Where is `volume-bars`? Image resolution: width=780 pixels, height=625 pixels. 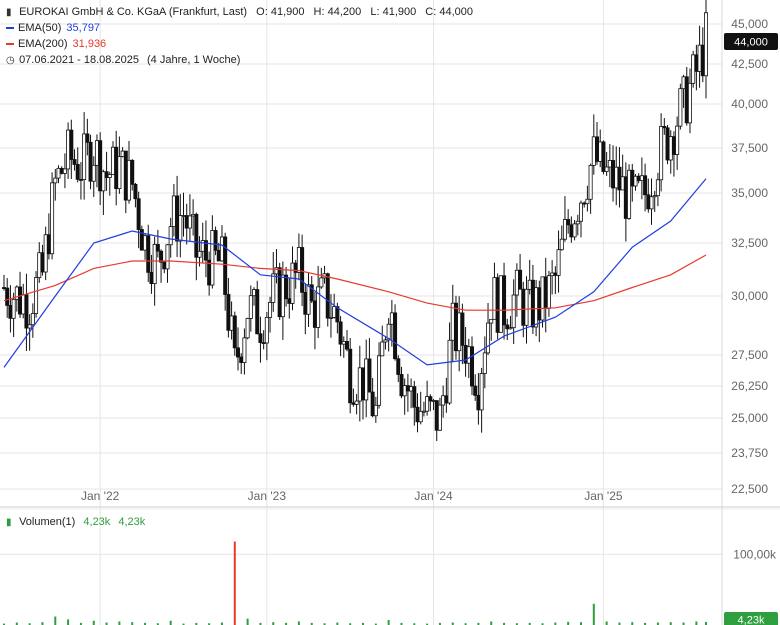 volume-bars is located at coordinates (355, 583).